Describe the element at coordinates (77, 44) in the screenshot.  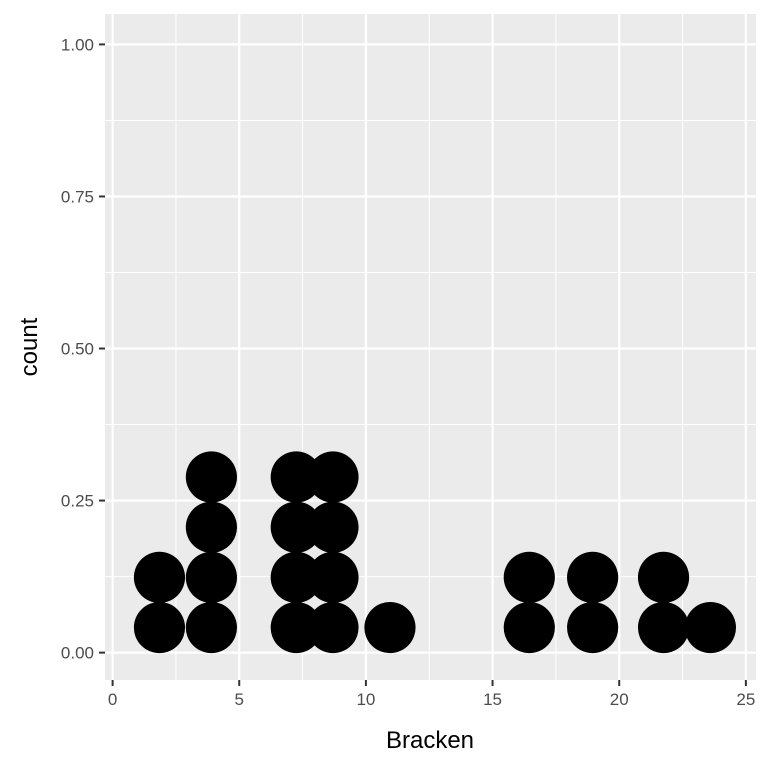
I see `y-tick-label: 1.00` at that location.